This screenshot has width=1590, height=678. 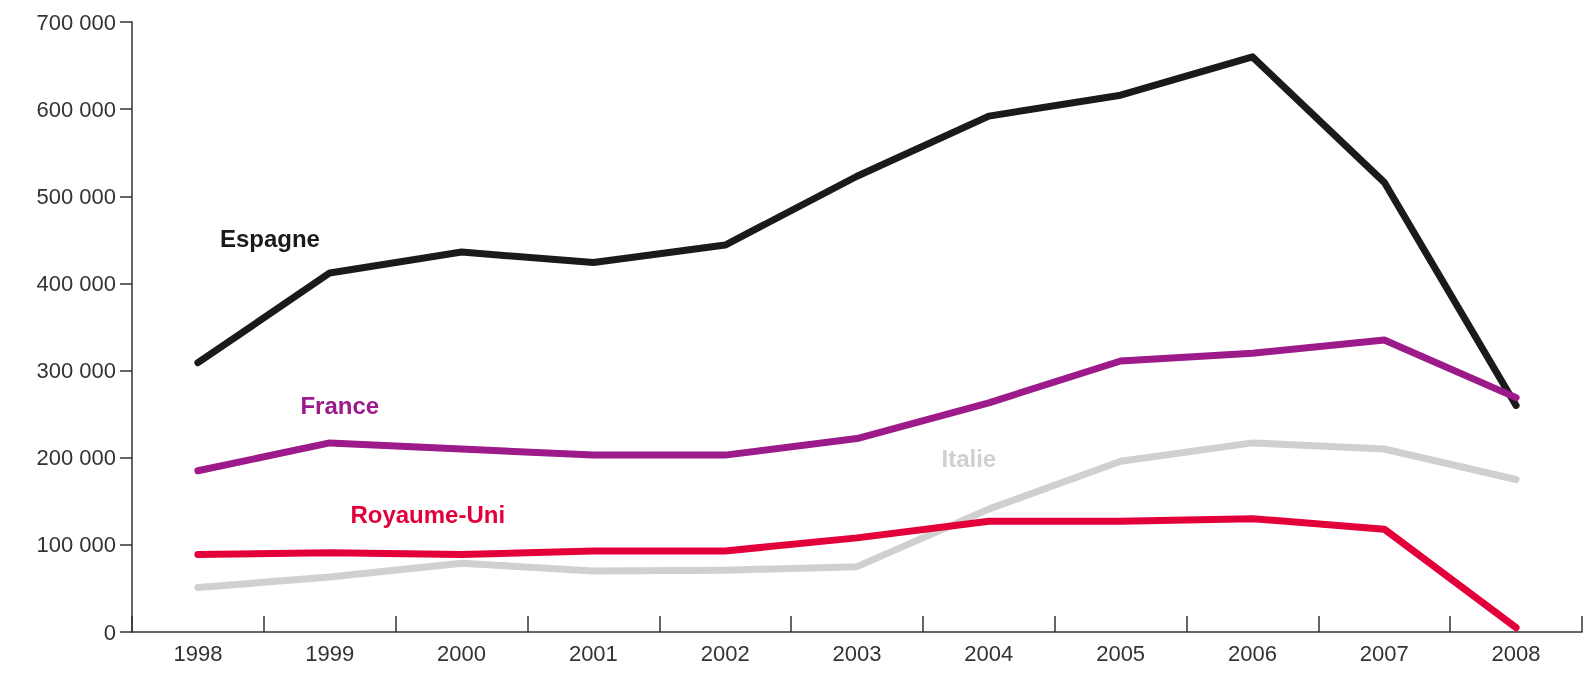 What do you see at coordinates (198, 653) in the screenshot?
I see `x-tick-label: 1998` at bounding box center [198, 653].